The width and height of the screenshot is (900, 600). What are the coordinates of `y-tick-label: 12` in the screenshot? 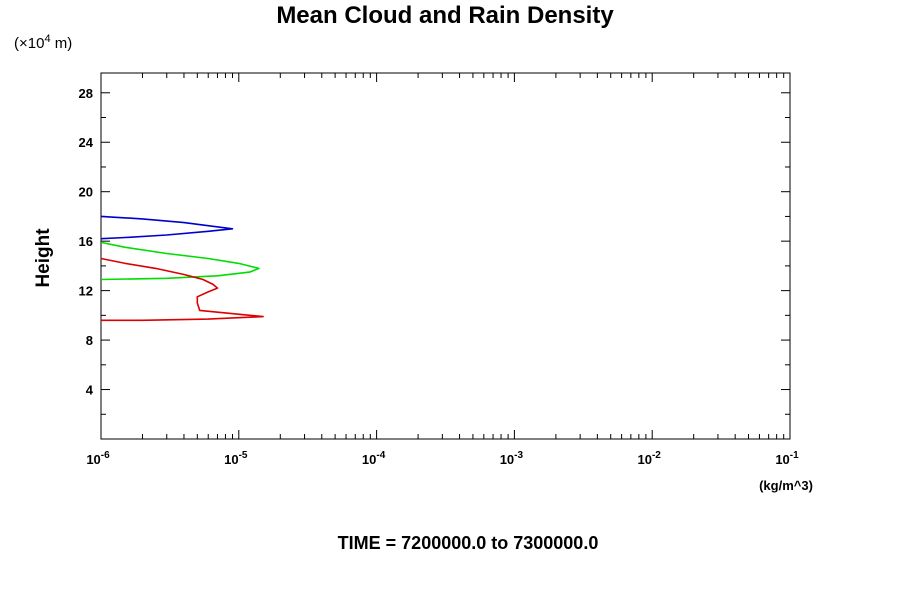 It's located at (86, 291).